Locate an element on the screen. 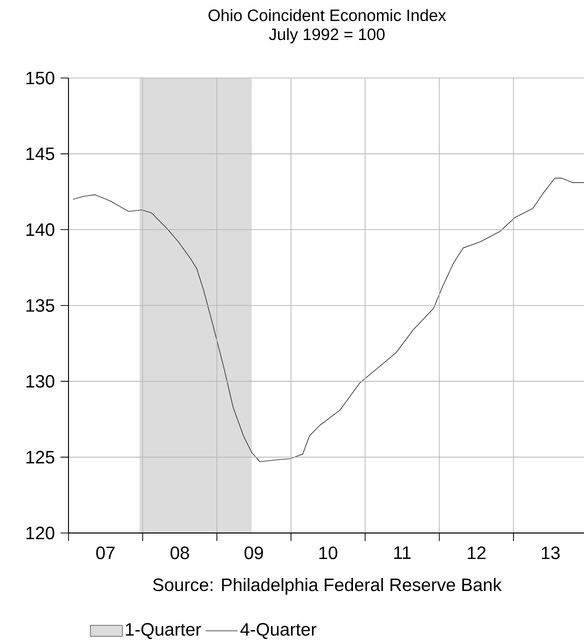 The image size is (584, 643). legend-label: 1-Quarter is located at coordinates (164, 631).